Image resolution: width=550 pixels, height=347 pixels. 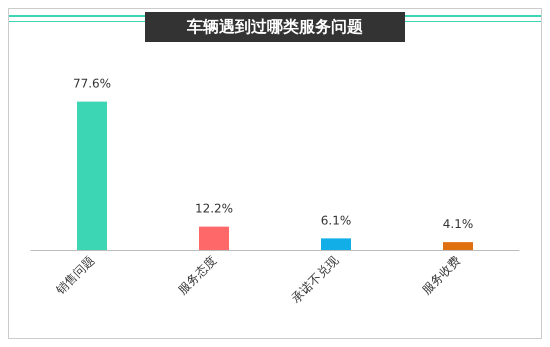 What do you see at coordinates (92, 83) in the screenshot?
I see `data-label: 77.6%` at bounding box center [92, 83].